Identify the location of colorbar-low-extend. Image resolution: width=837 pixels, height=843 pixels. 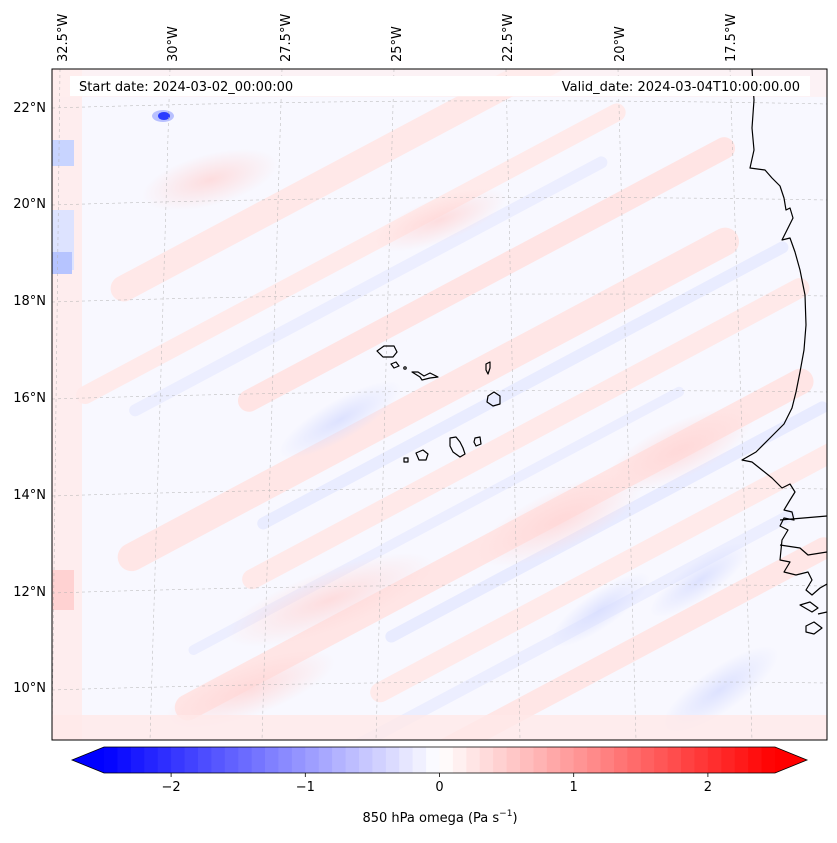
(88, 760).